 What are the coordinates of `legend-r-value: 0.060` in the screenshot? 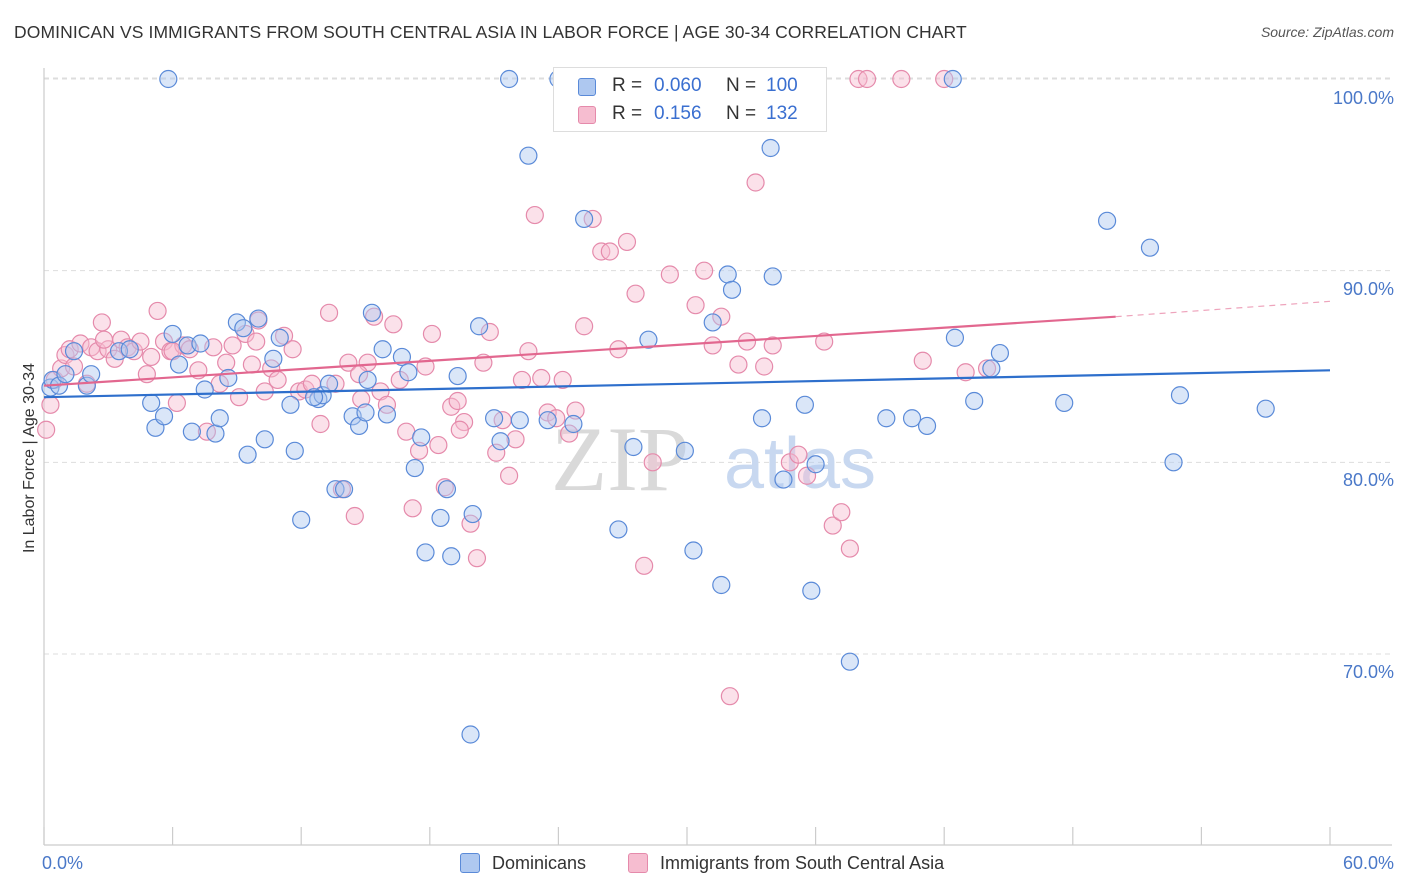 It's located at (678, 85).